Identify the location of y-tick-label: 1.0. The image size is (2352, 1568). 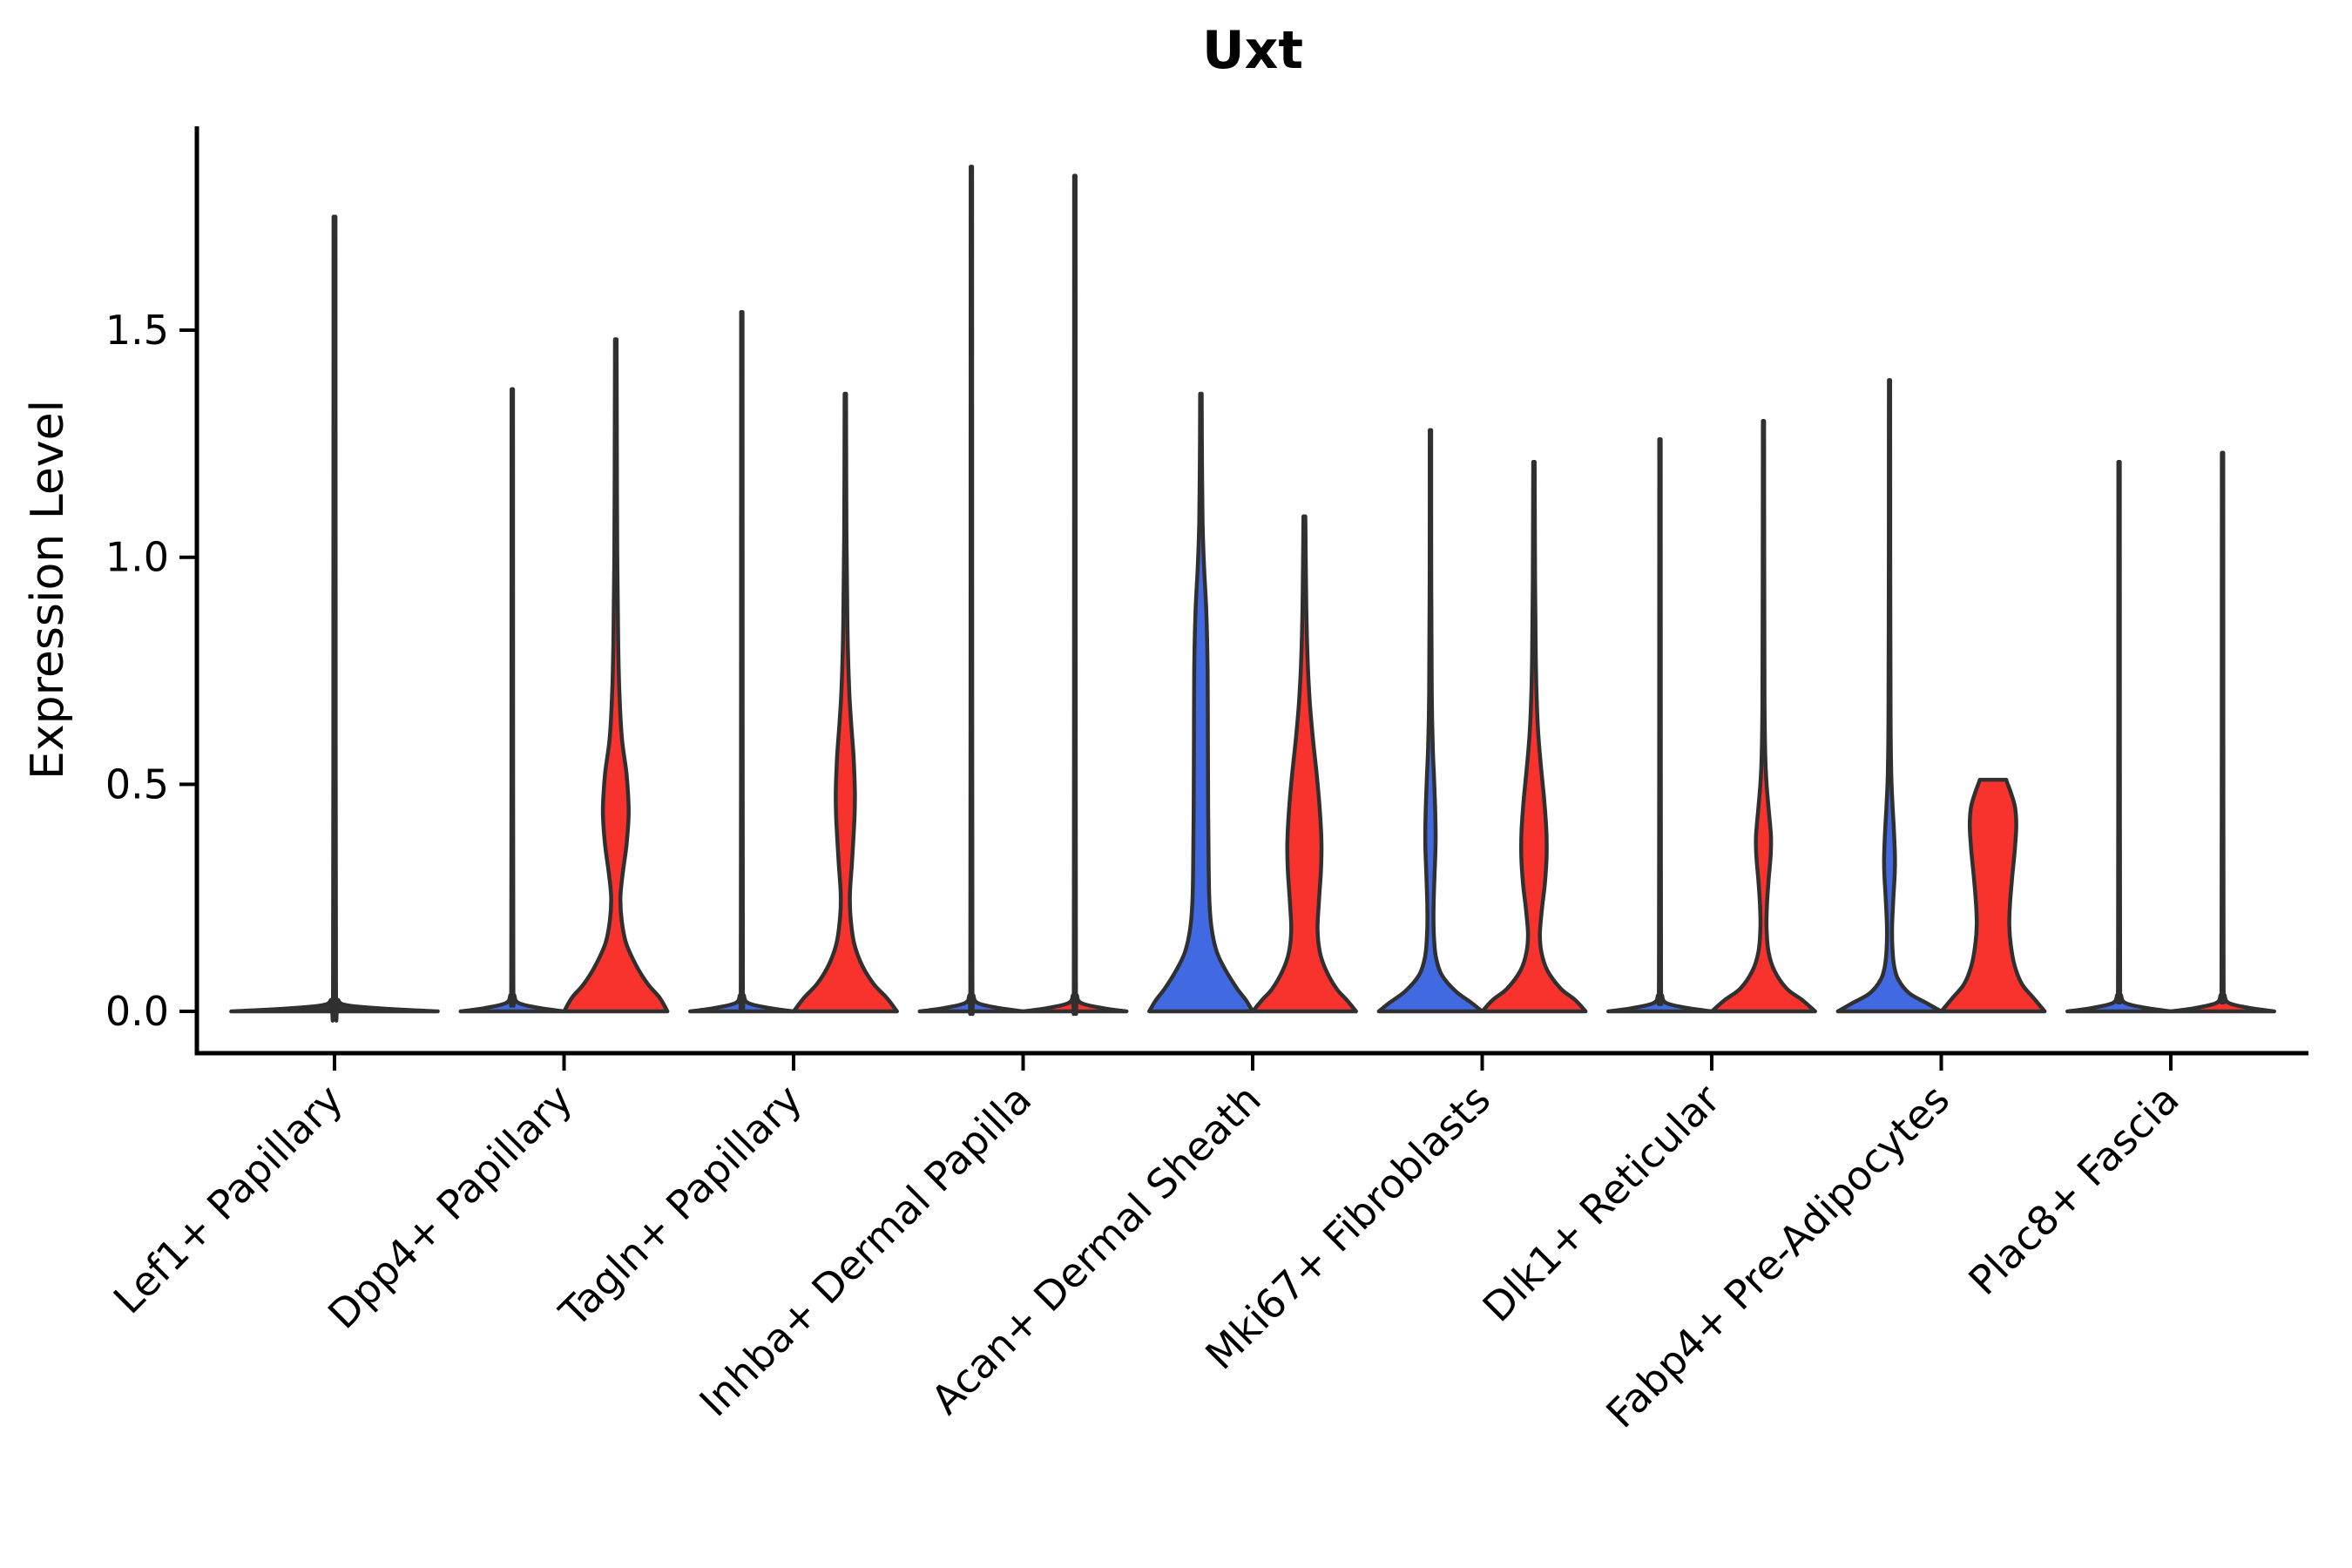
(137, 557).